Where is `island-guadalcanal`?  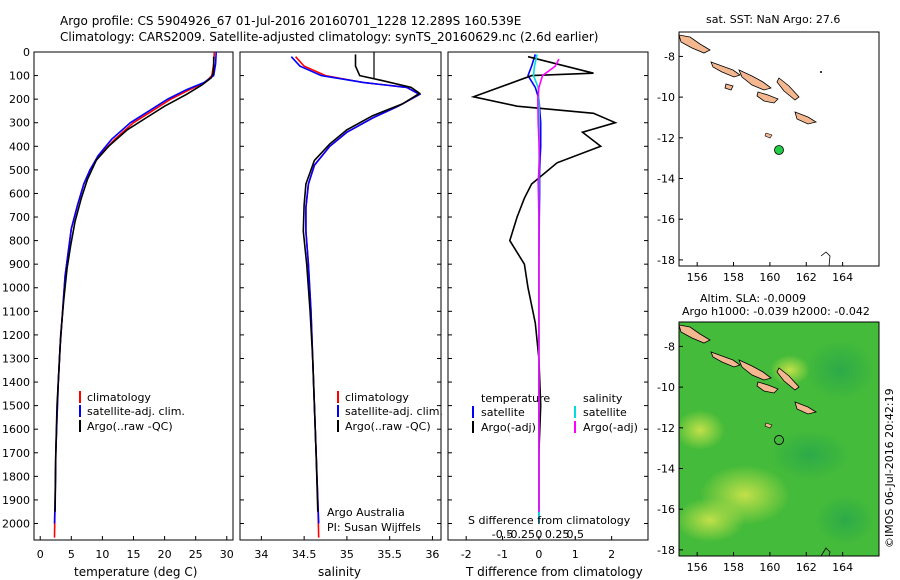 island-guadalcanal is located at coordinates (767, 97).